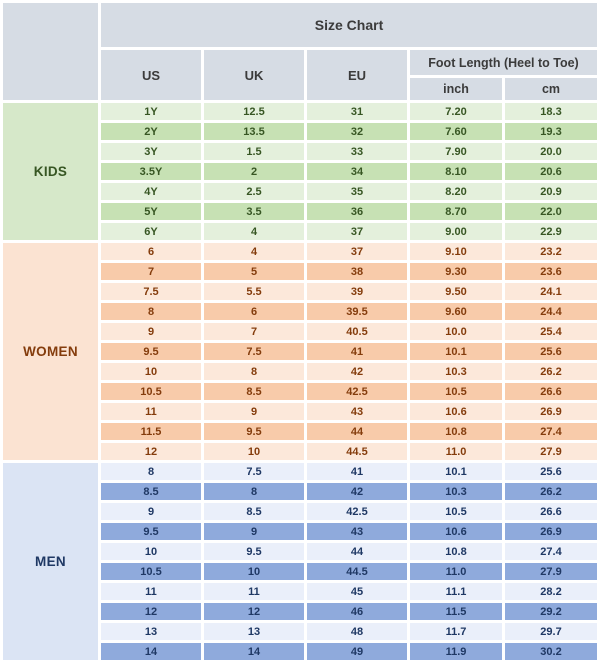 This screenshot has width=600, height=663. Describe the element at coordinates (456, 231) in the screenshot. I see `size-cell: 9.00` at that location.